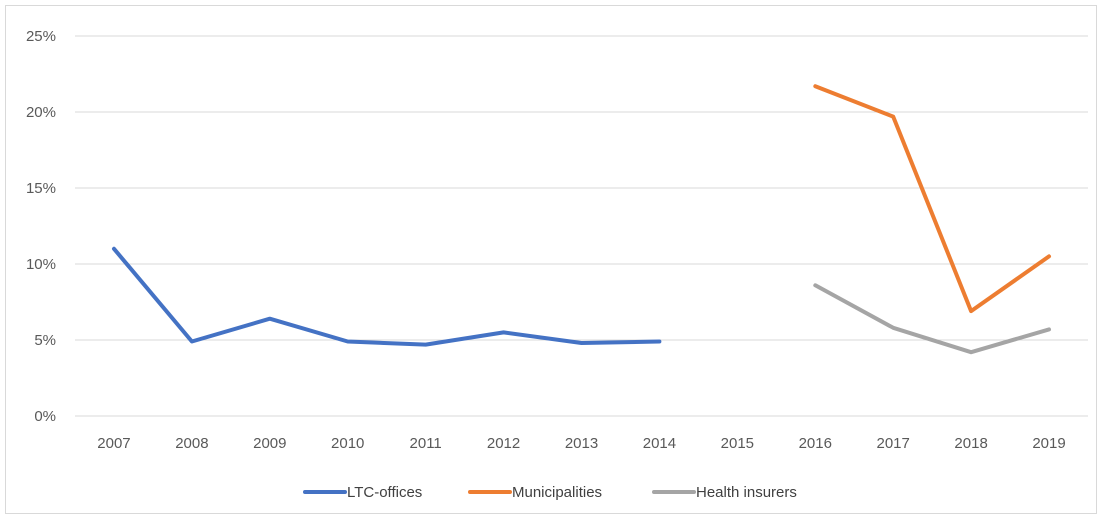  Describe the element at coordinates (191, 443) in the screenshot. I see `x-tick-label: 2008` at that location.